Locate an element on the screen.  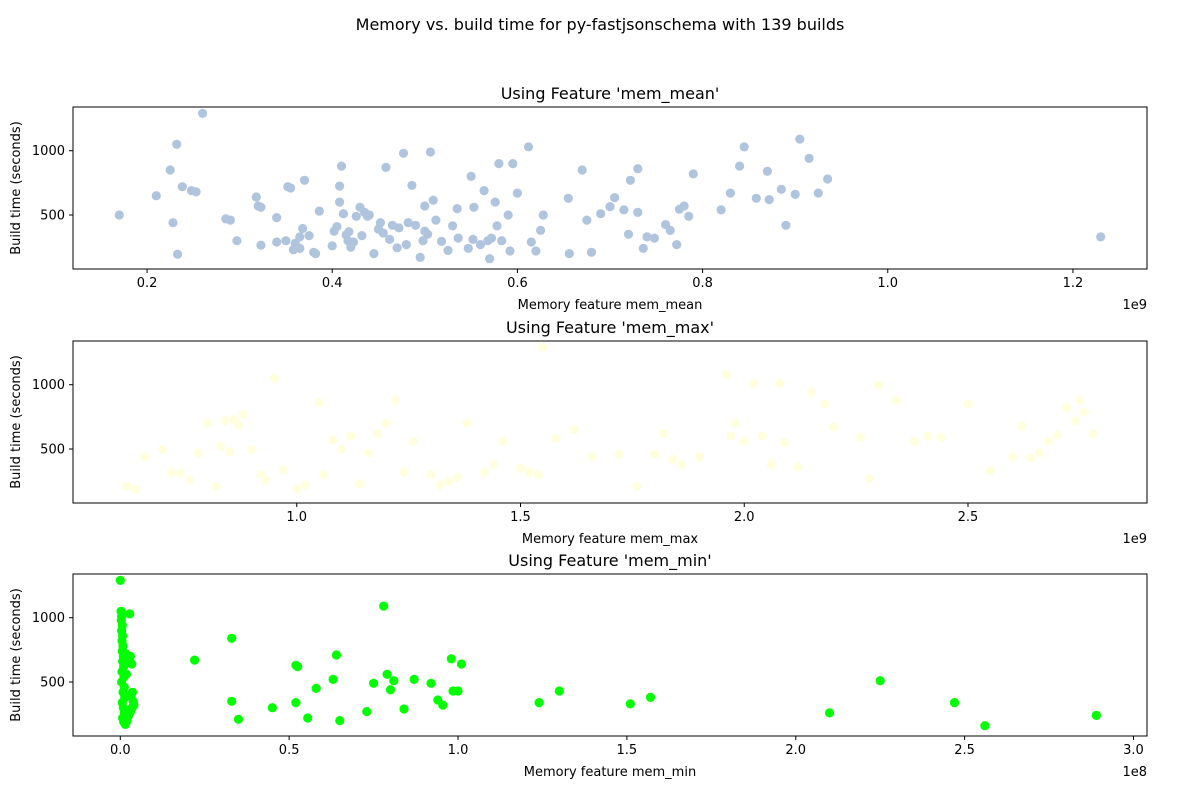
mem-min-x-label: Memory feature mem_min is located at coordinates (610, 772).